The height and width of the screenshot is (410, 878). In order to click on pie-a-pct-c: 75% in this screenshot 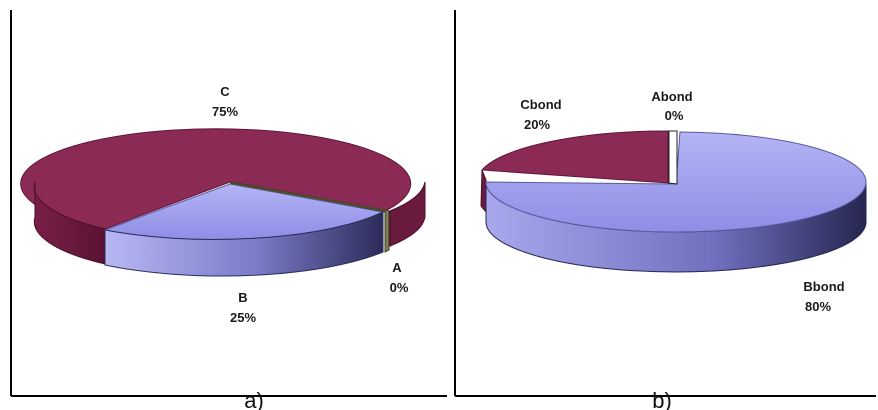, I will do `click(225, 111)`.